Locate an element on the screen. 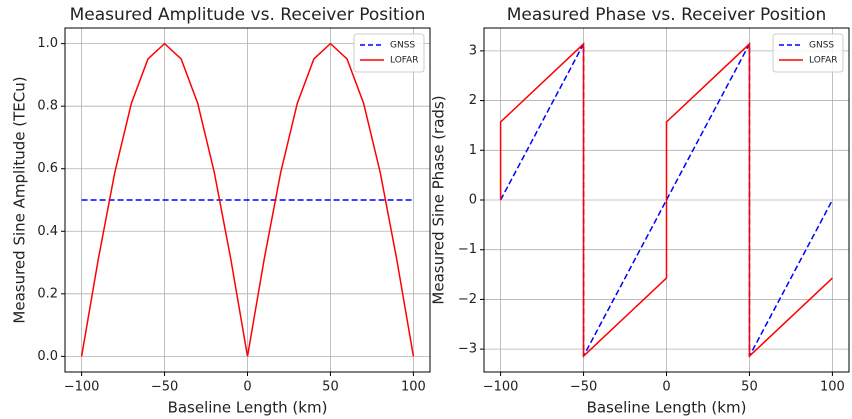  y-tick-label: 0.6 is located at coordinates (47, 168).